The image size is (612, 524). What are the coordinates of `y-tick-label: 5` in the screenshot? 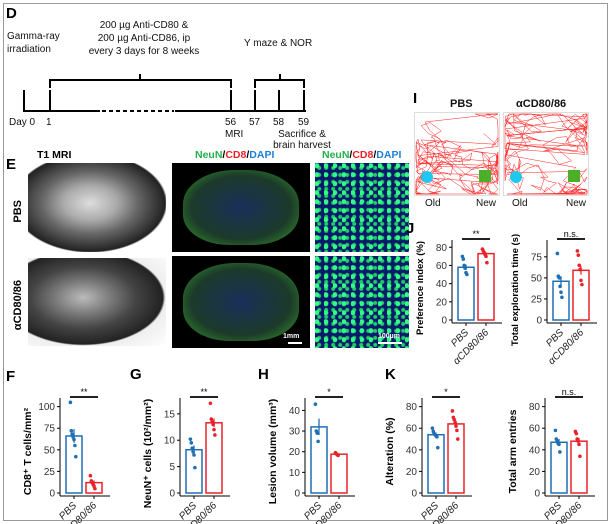 It's located at (172, 467).